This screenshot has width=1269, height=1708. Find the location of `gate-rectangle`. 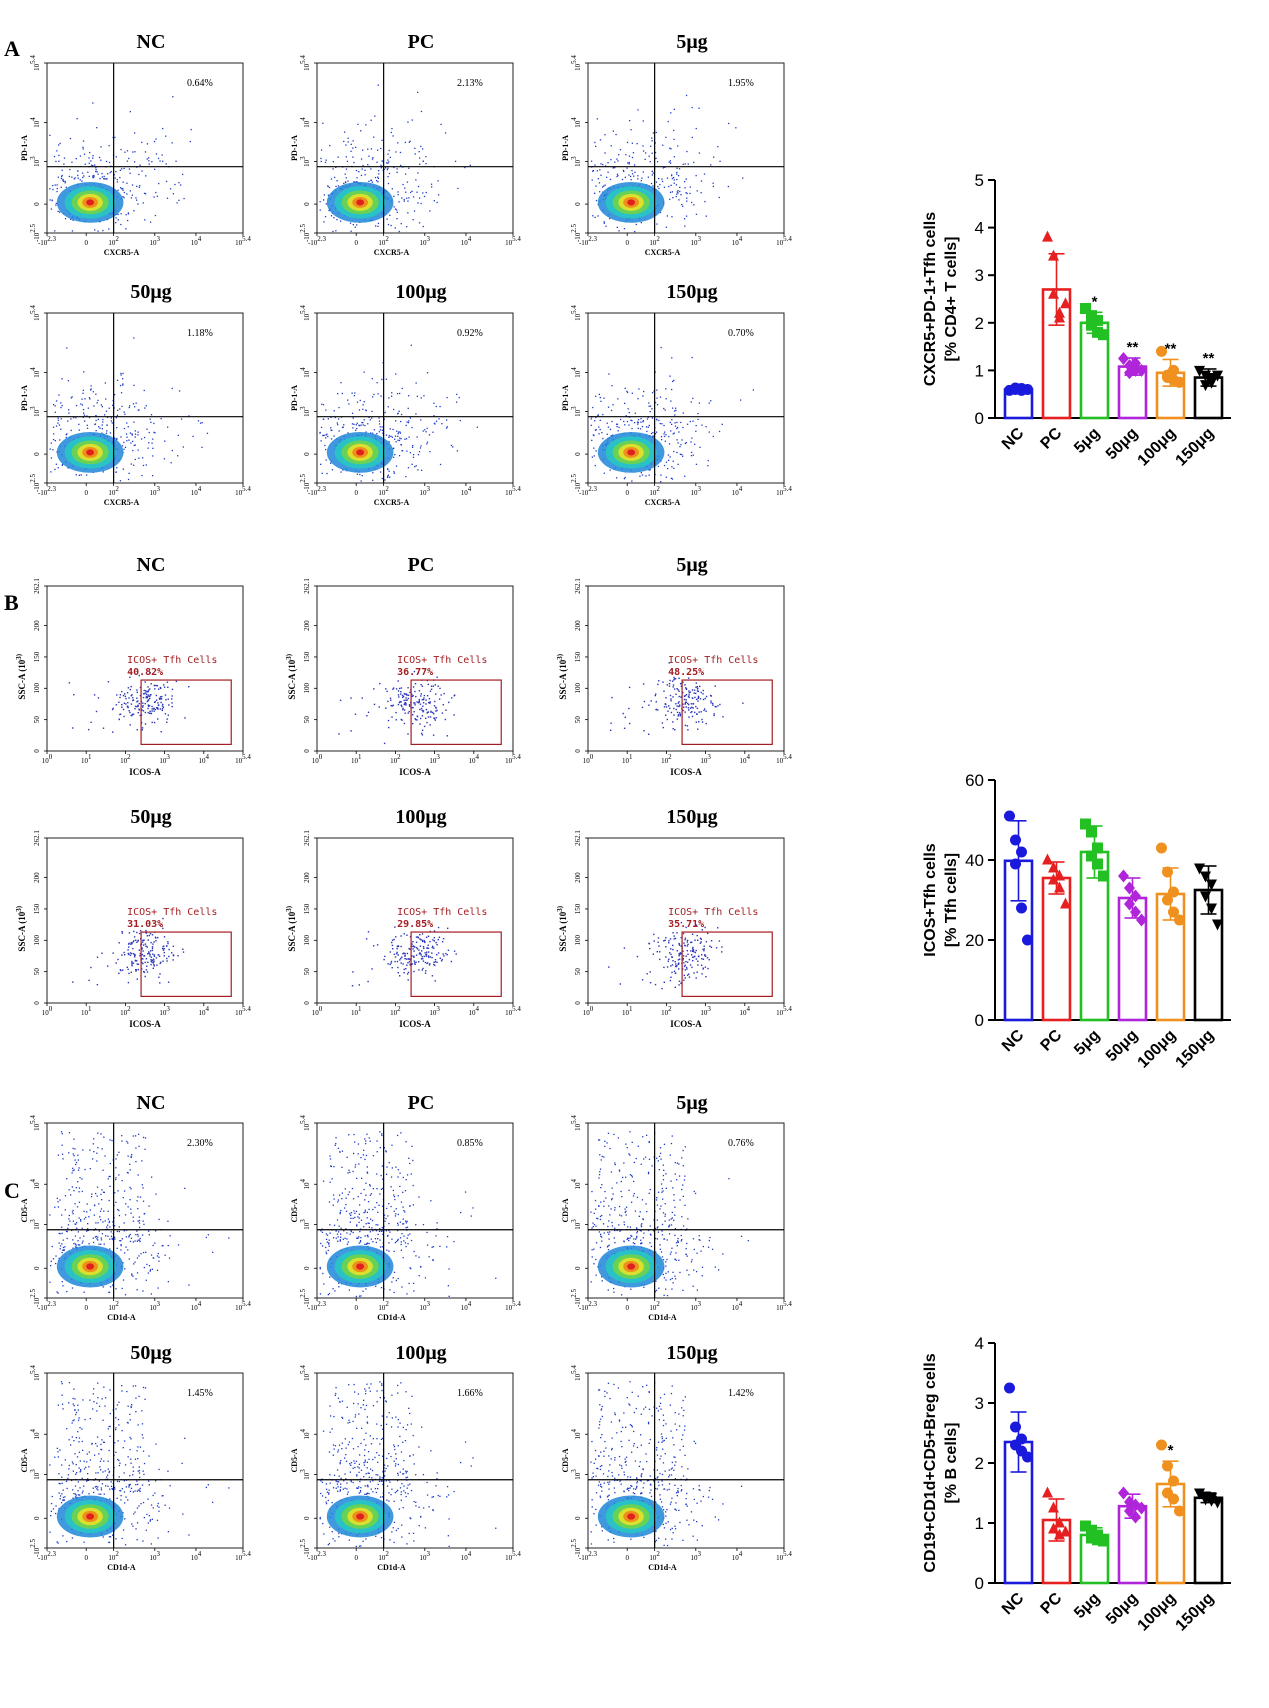

gate-rectangle is located at coordinates (456, 964).